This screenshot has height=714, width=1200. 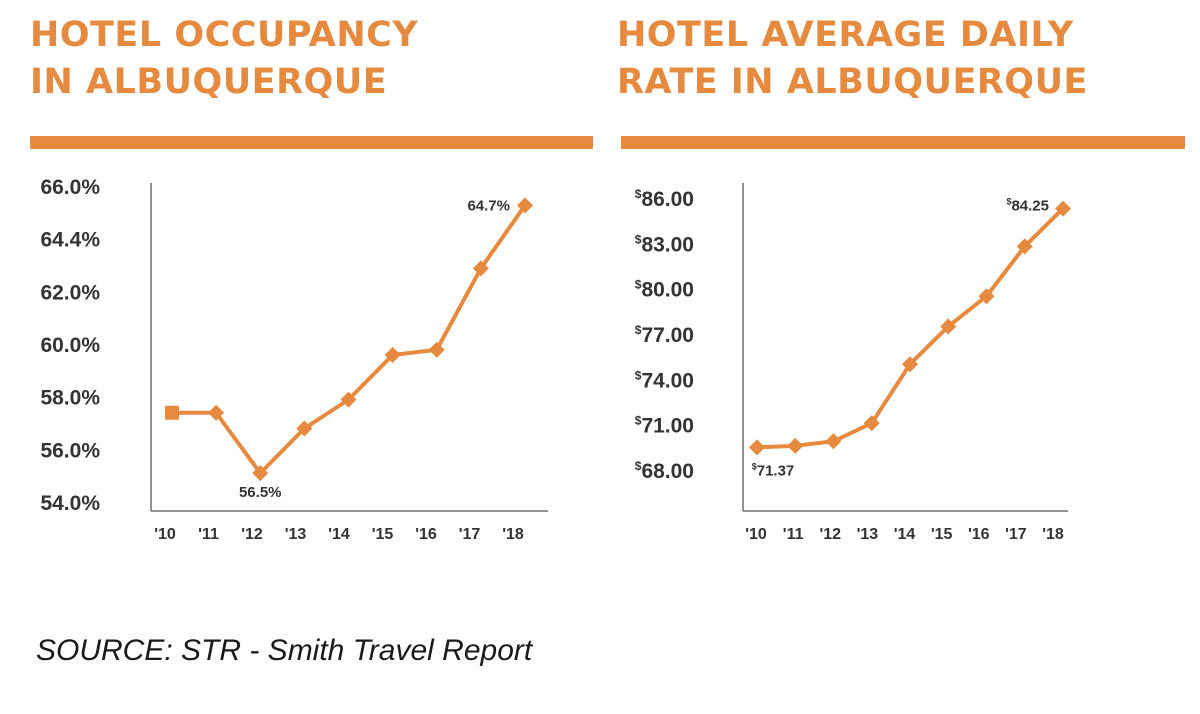 What do you see at coordinates (664, 290) in the screenshot?
I see `adr-y-tick-label: $80.00` at bounding box center [664, 290].